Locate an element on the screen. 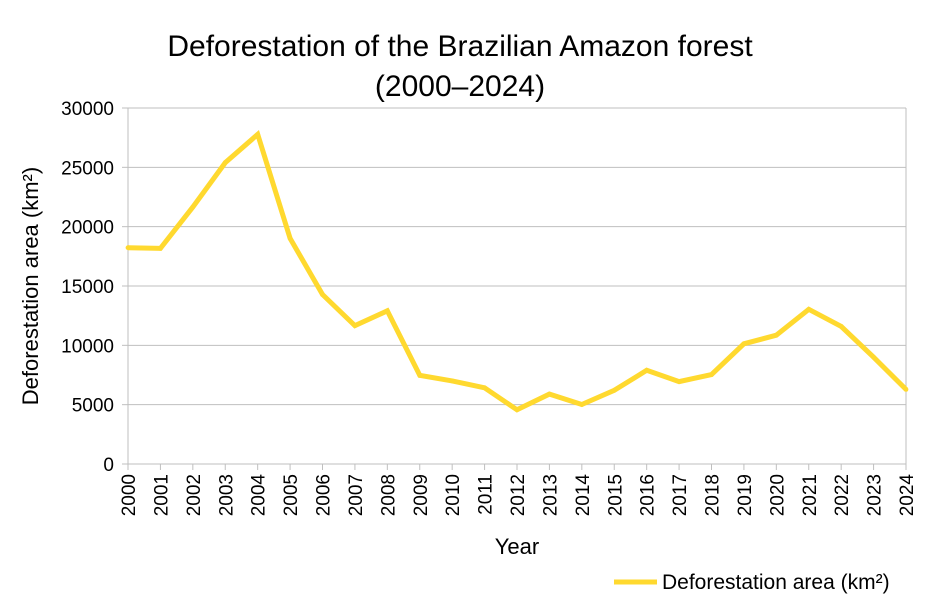 The height and width of the screenshot is (614, 949). legend-label: Deforestation area (km²) is located at coordinates (776, 582).